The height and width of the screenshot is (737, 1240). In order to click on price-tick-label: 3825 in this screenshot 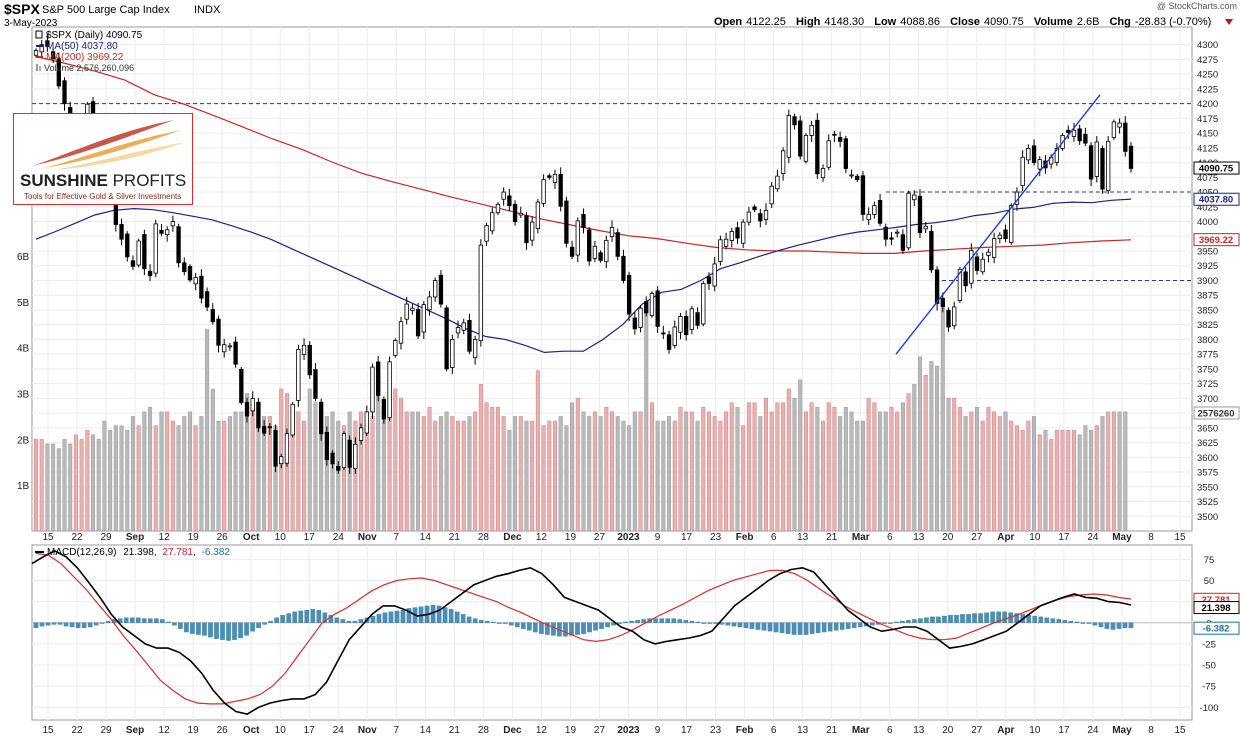, I will do `click(1207, 325)`.